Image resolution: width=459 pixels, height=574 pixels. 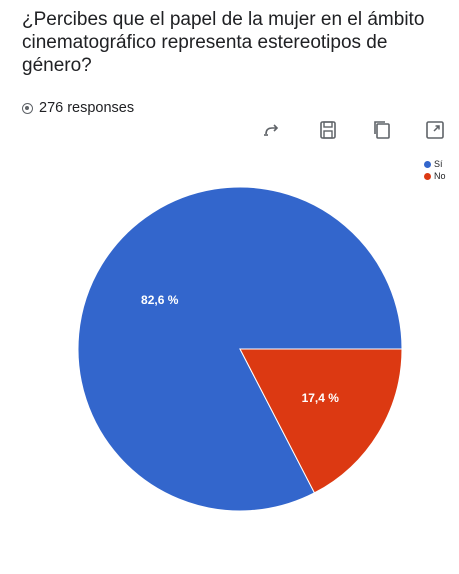 What do you see at coordinates (27, 108) in the screenshot?
I see `responses-icon` at bounding box center [27, 108].